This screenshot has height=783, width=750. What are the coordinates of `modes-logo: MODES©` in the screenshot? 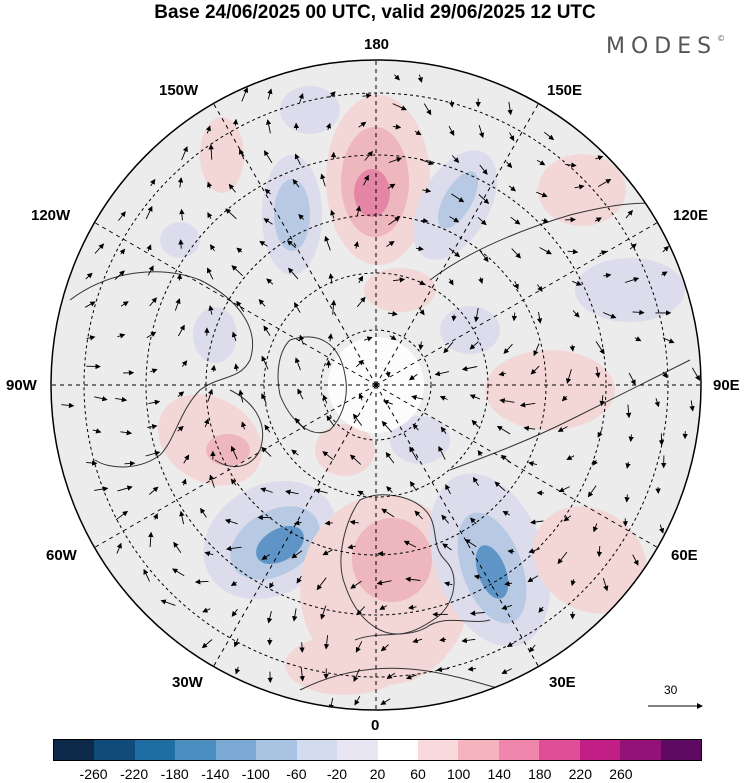 It's located at (665, 46).